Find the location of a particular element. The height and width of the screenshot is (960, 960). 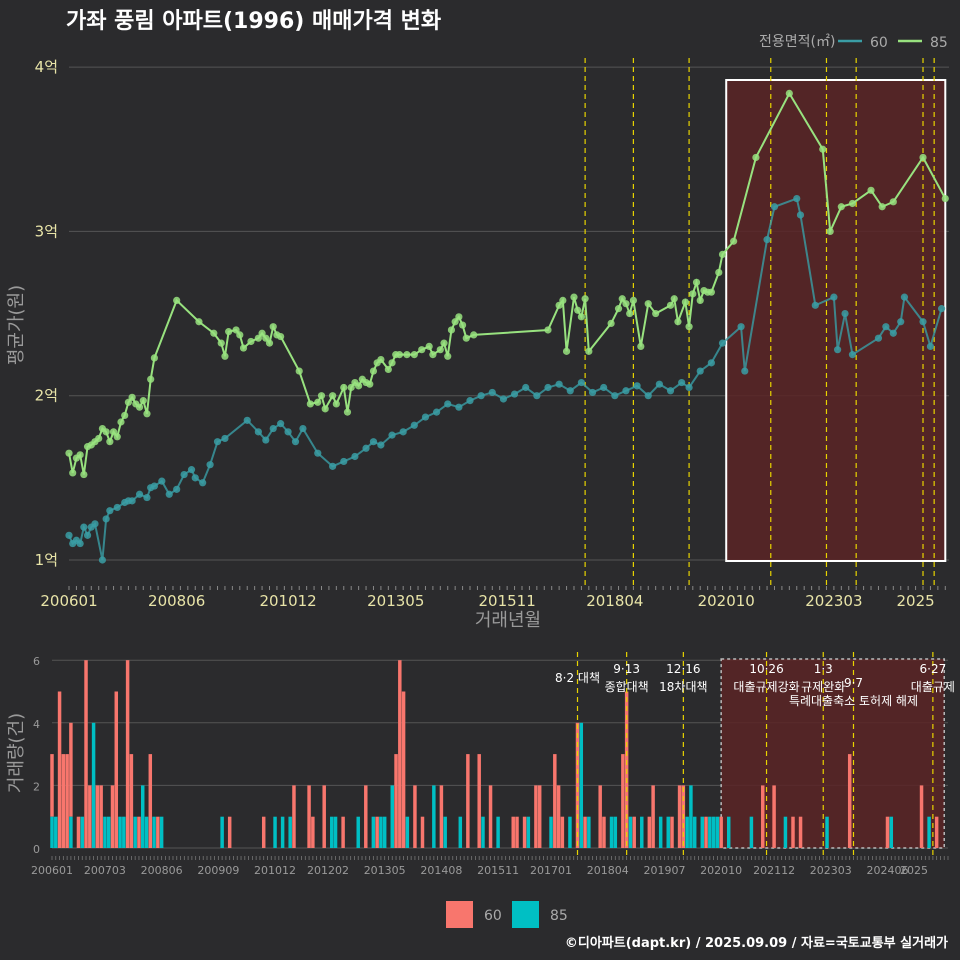

policy-annotation-date: 1·3 is located at coordinates (823, 669).